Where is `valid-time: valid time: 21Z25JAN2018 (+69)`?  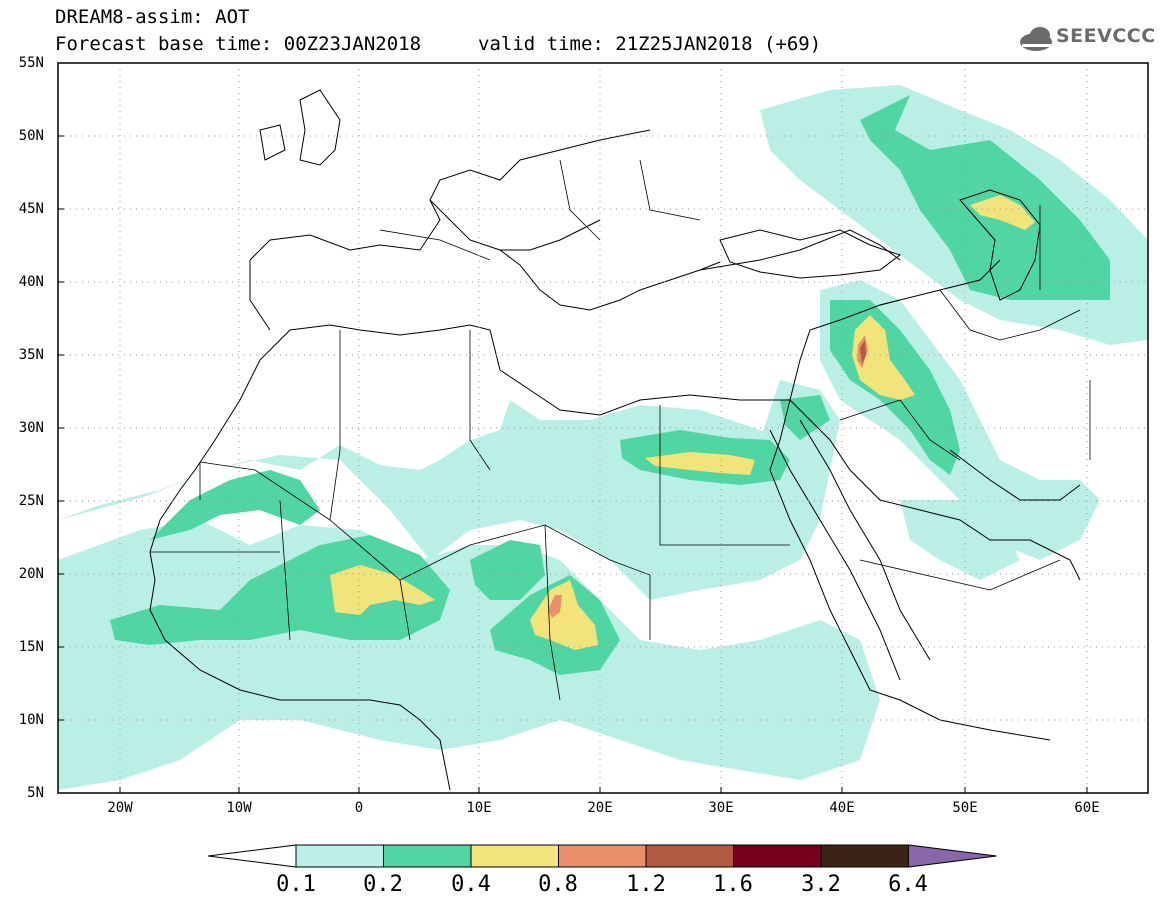 valid-time: valid time: 21Z25JAN2018 (+69) is located at coordinates (650, 44).